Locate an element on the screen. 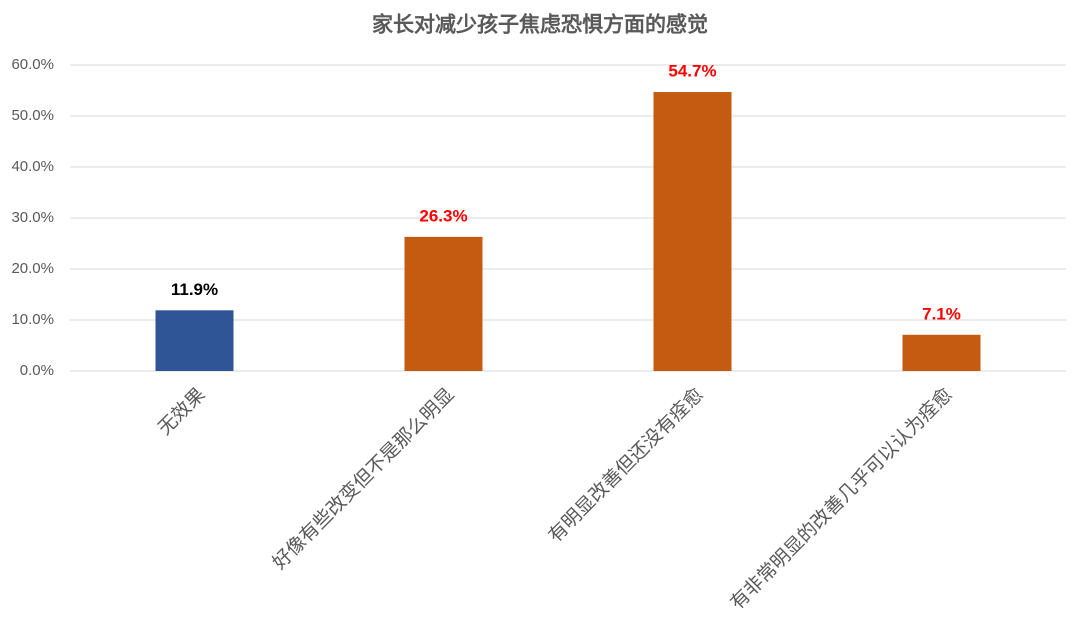  x-tick-label: 有明显改善但还没有痊愈 is located at coordinates (625, 465).